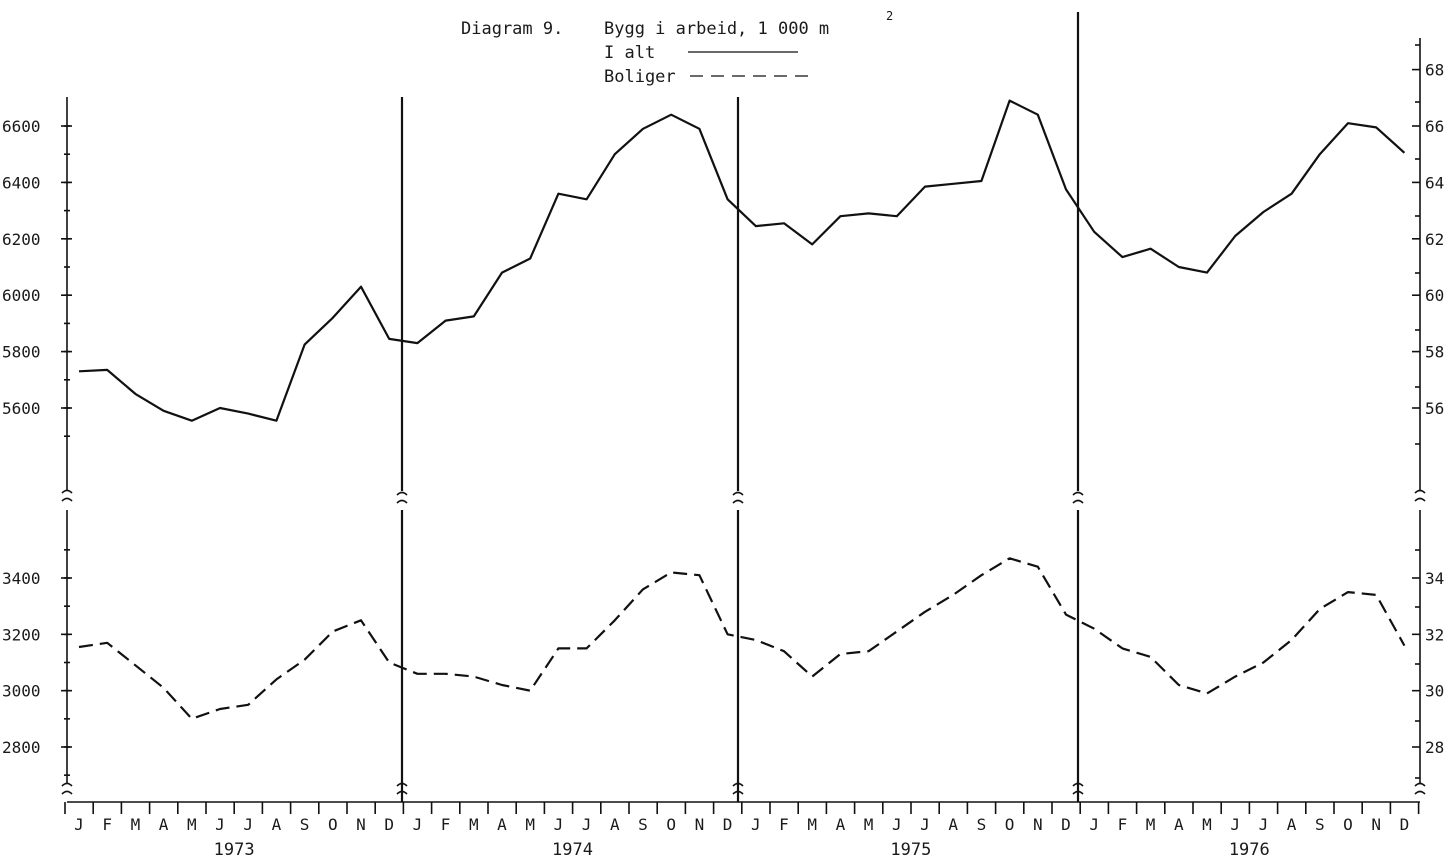 The width and height of the screenshot is (1449, 863). What do you see at coordinates (1434, 126) in the screenshot?
I see `right-tick-label: 66` at bounding box center [1434, 126].